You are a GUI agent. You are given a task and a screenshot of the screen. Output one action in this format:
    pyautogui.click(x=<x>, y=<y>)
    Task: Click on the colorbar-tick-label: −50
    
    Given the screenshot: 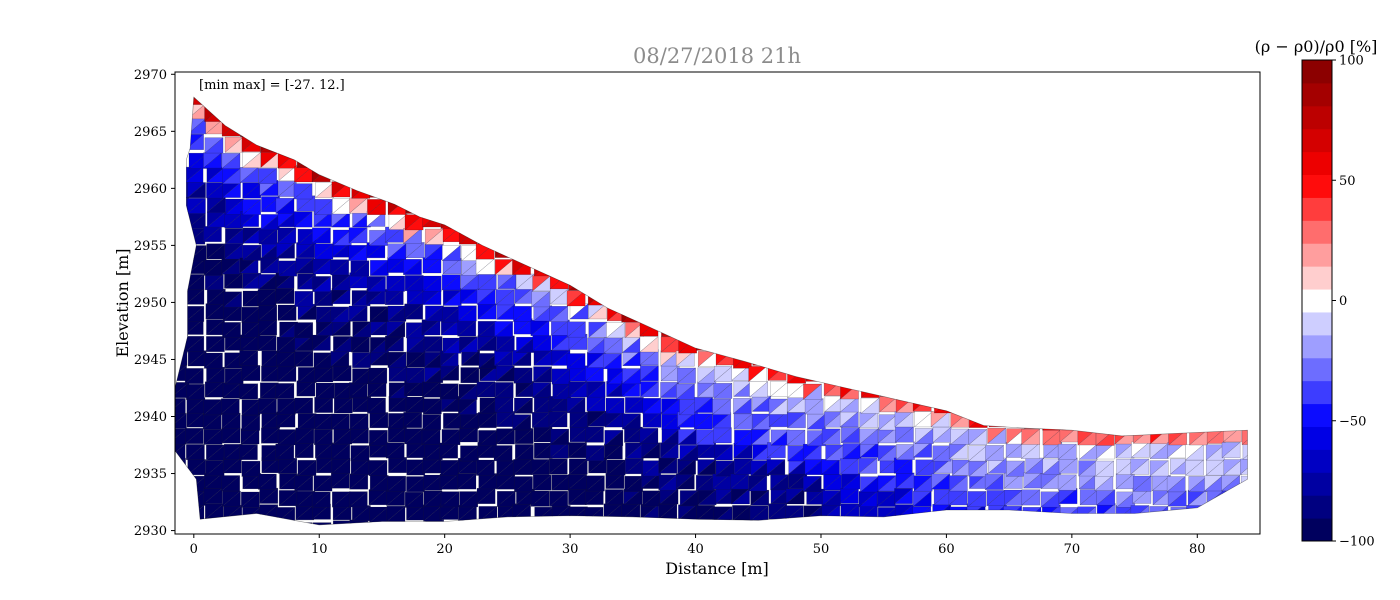 What is the action you would take?
    pyautogui.click(x=1352, y=421)
    